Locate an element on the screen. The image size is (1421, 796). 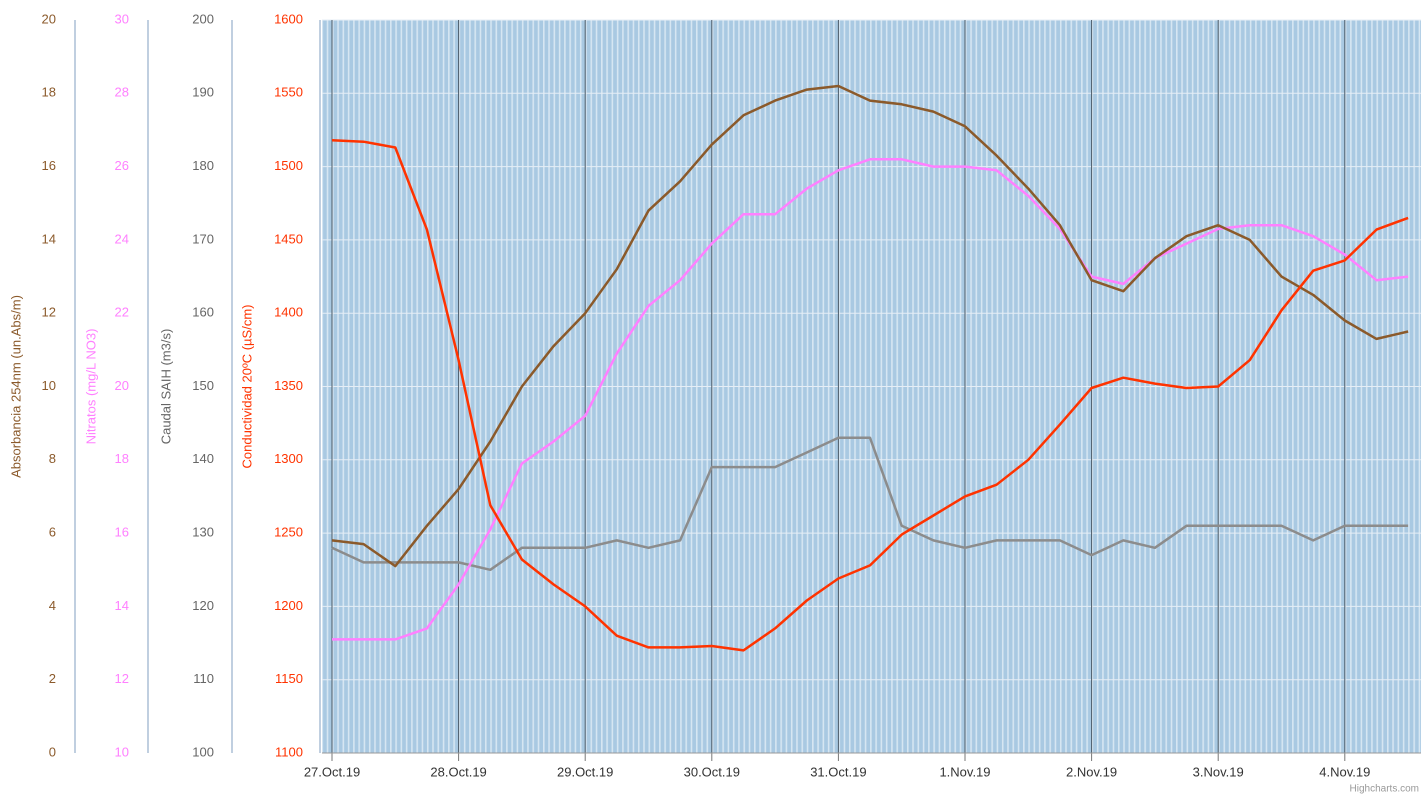
y-tick-label: 6 is located at coordinates (52, 532).